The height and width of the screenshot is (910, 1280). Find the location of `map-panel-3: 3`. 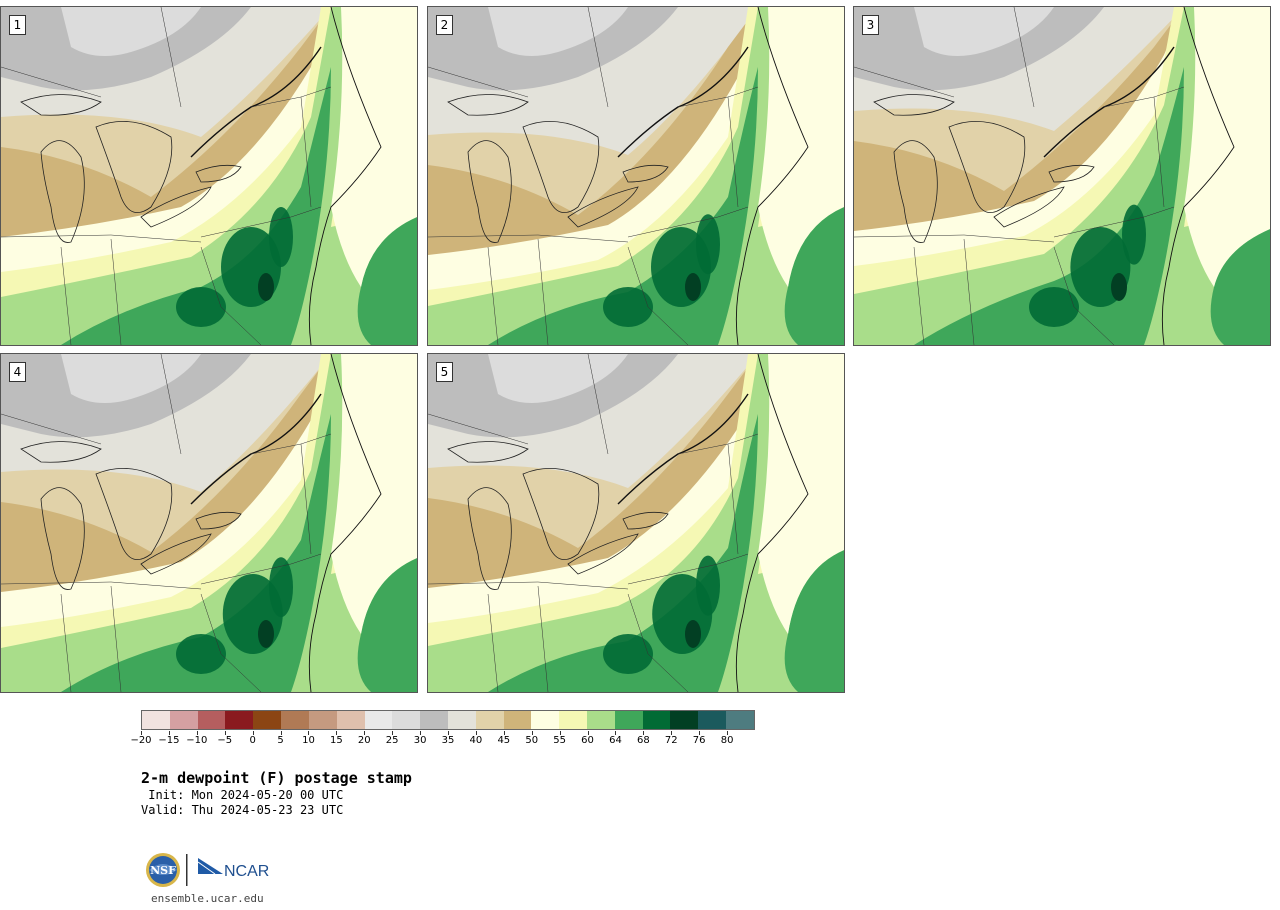

map-panel-3: 3 is located at coordinates (1062, 176).